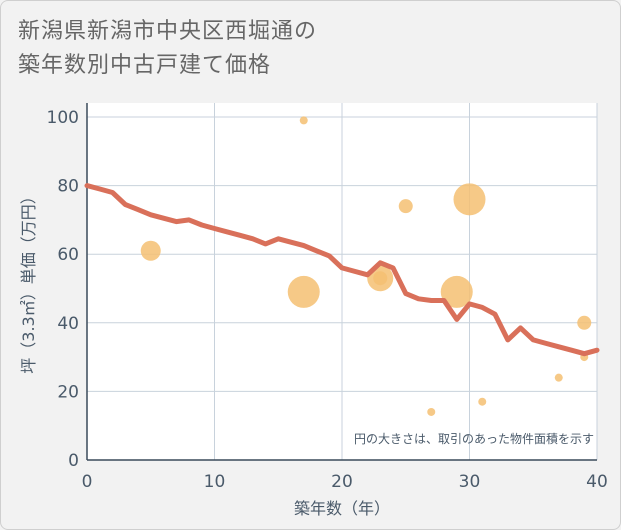 The height and width of the screenshot is (530, 621). What do you see at coordinates (73, 461) in the screenshot?
I see `y-tick-label: 0` at bounding box center [73, 461].